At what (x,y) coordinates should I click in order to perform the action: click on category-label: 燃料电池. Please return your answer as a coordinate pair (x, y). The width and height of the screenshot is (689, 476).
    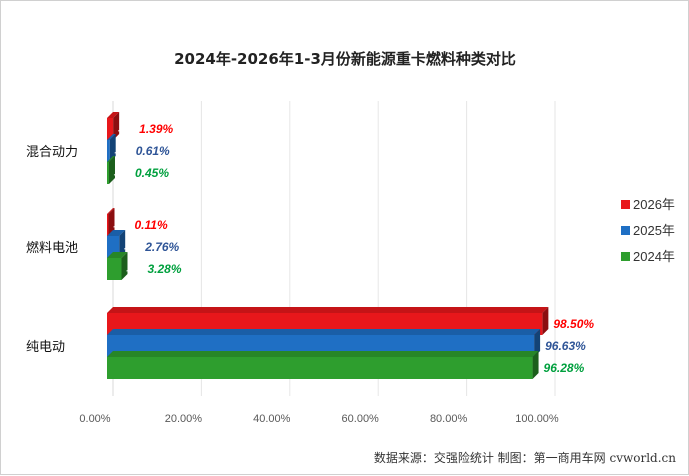
    Looking at the image, I should click on (52, 248).